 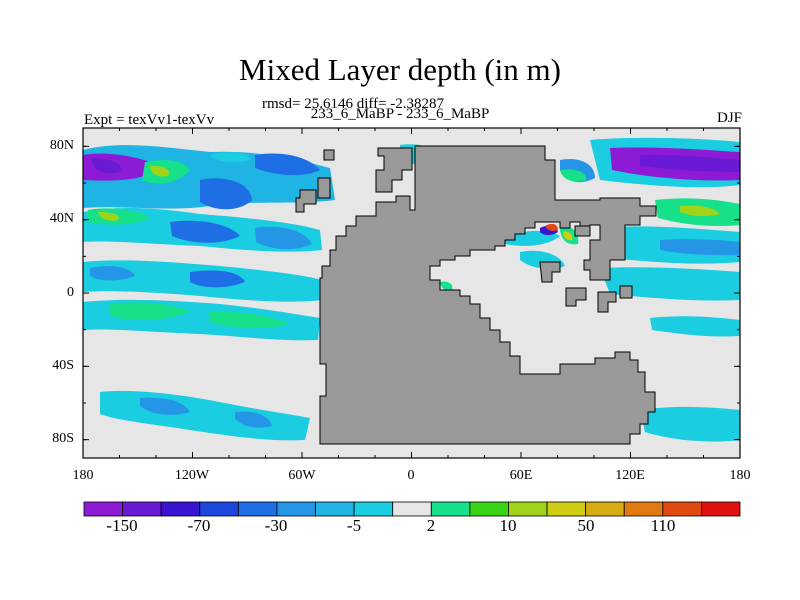 What do you see at coordinates (70, 292) in the screenshot?
I see `y-tick-label: 0` at bounding box center [70, 292].